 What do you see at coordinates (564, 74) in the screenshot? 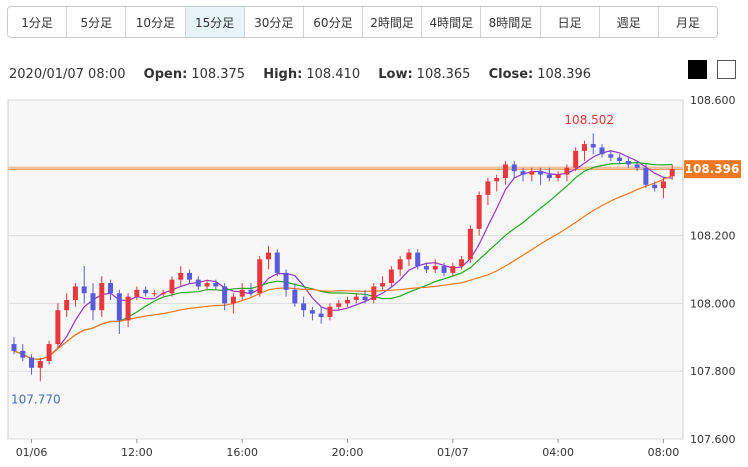
I see `close-value: 108.396` at bounding box center [564, 74].